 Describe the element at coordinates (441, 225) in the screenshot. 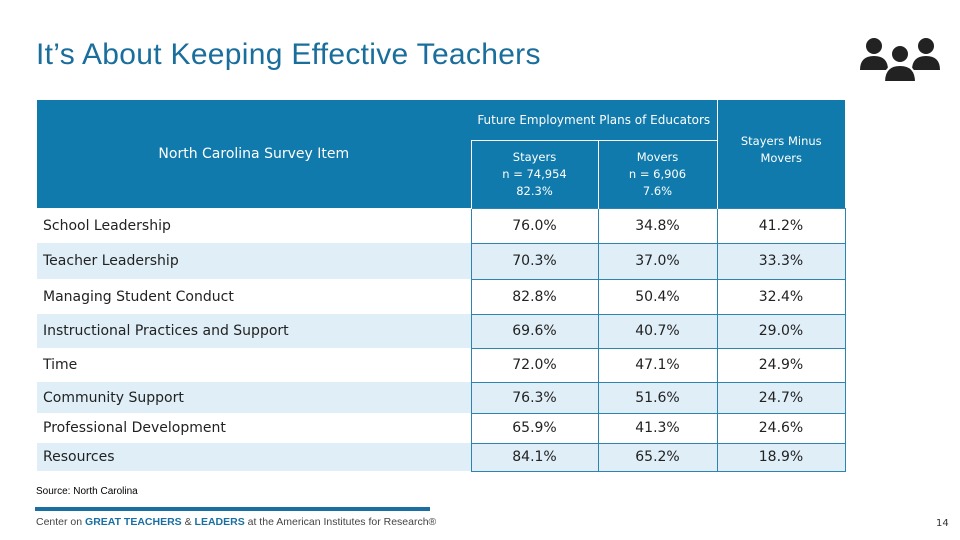

I see `table-row: School Leadership 76.0% 34.8% 41.2%` at that location.